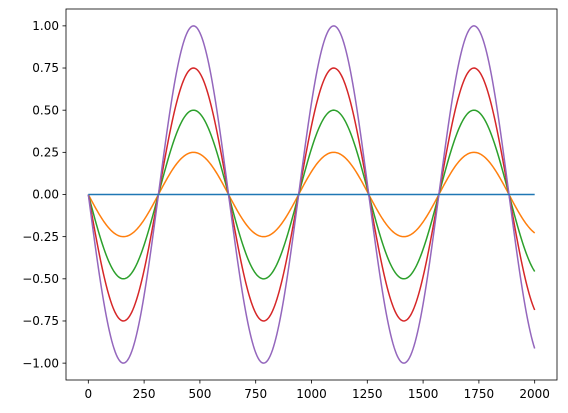 Image resolution: width=568 pixels, height=413 pixels. I want to click on y-tick-label: 0.00, so click(45, 195).